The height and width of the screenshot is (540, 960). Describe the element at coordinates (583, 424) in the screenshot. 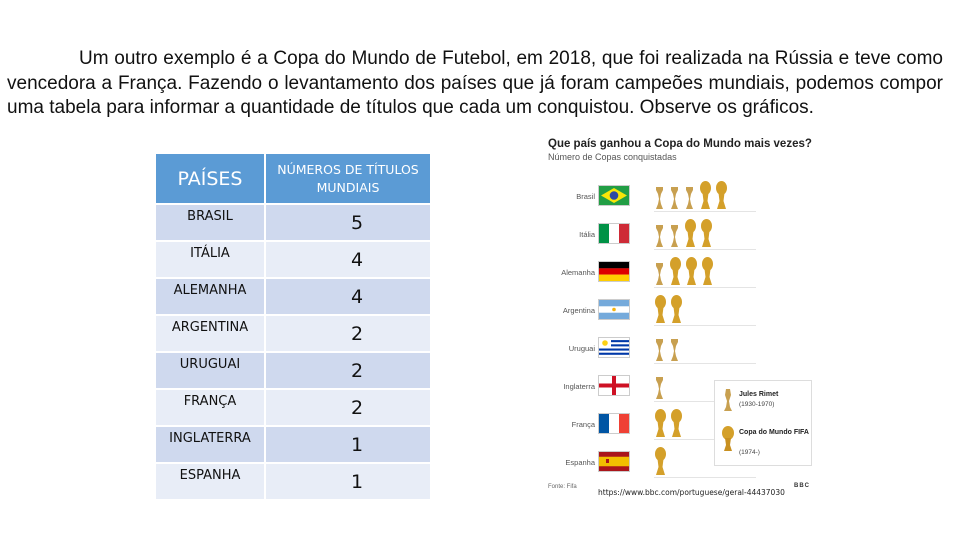

I see `infographic-country-label: França` at that location.